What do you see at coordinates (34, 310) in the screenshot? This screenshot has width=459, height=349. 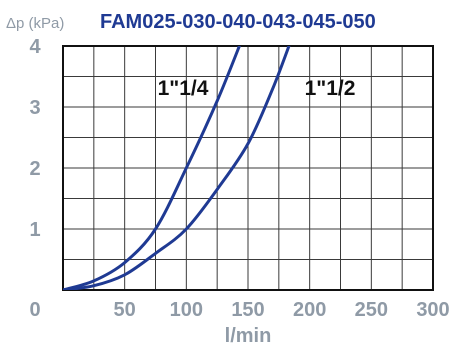 I see `x-tick-label: 0` at bounding box center [34, 310].